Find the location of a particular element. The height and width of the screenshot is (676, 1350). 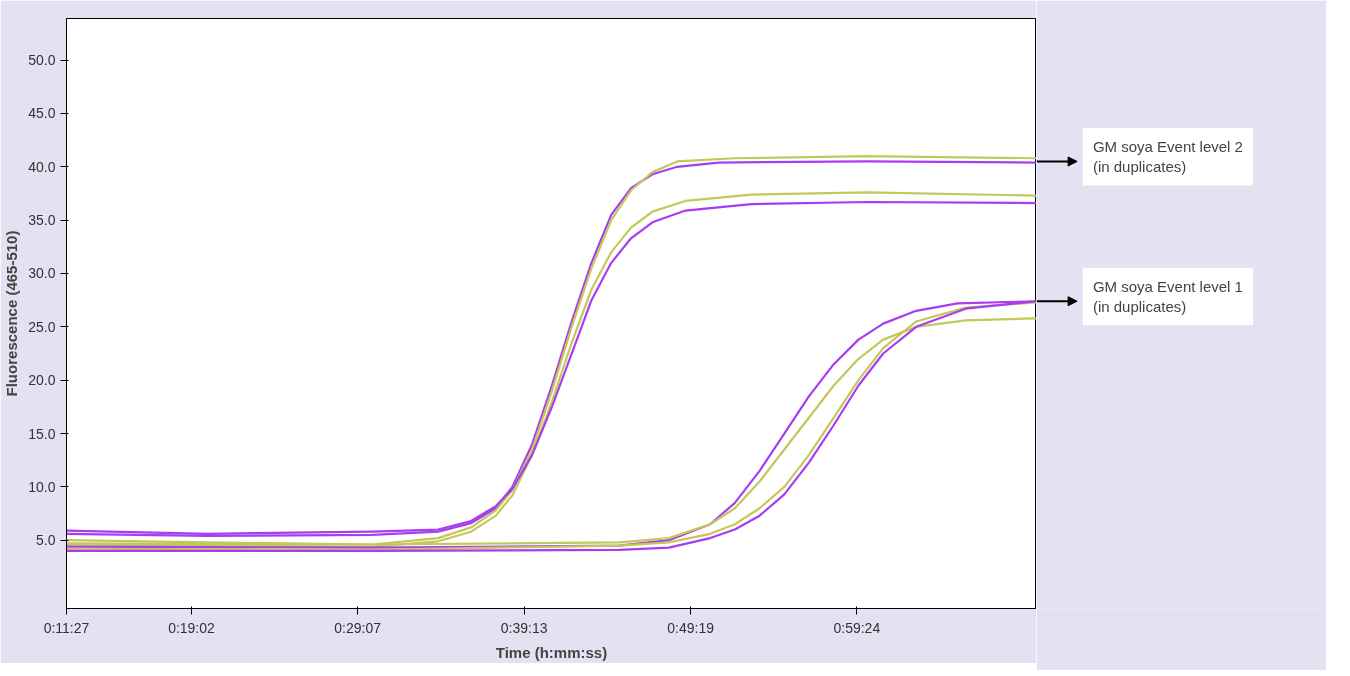

y-tick-label: 5.0 is located at coordinates (46, 540).